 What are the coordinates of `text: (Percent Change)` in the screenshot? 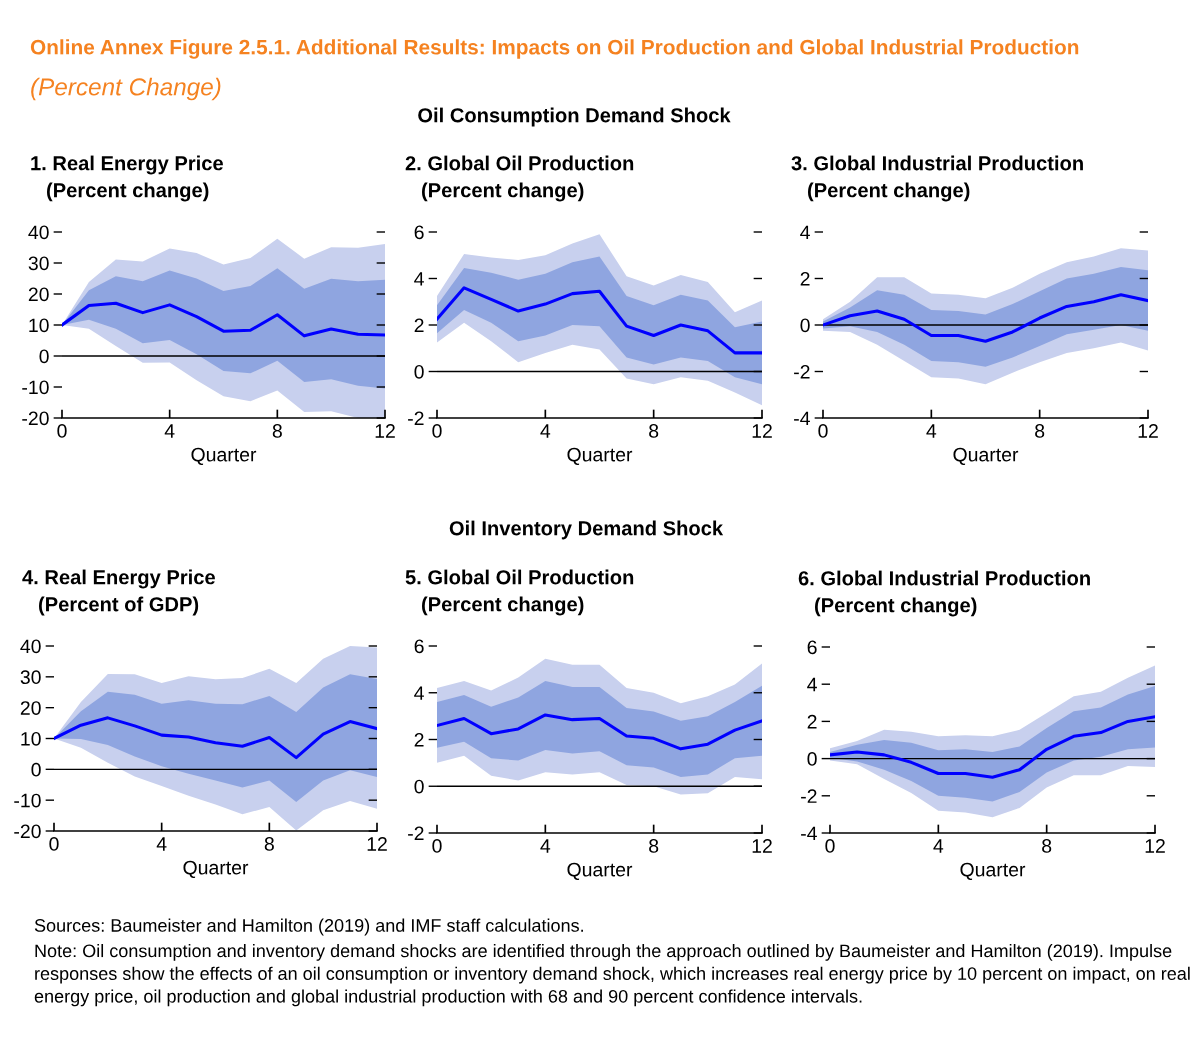 It's located at (126, 89).